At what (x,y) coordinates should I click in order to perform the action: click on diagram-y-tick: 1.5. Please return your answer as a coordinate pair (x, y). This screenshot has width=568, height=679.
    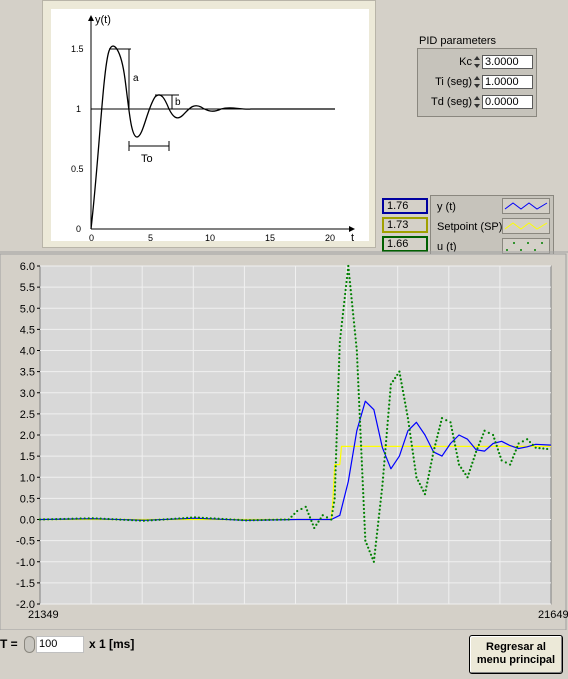
    Looking at the image, I should click on (77, 49).